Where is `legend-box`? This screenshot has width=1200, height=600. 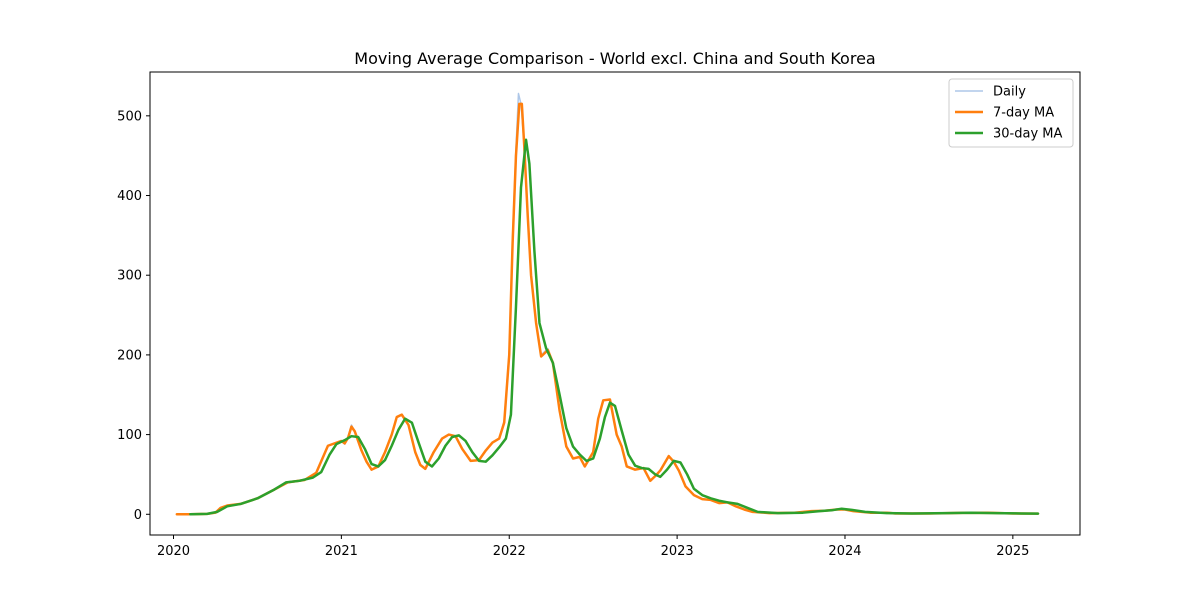
legend-box is located at coordinates (1011, 113).